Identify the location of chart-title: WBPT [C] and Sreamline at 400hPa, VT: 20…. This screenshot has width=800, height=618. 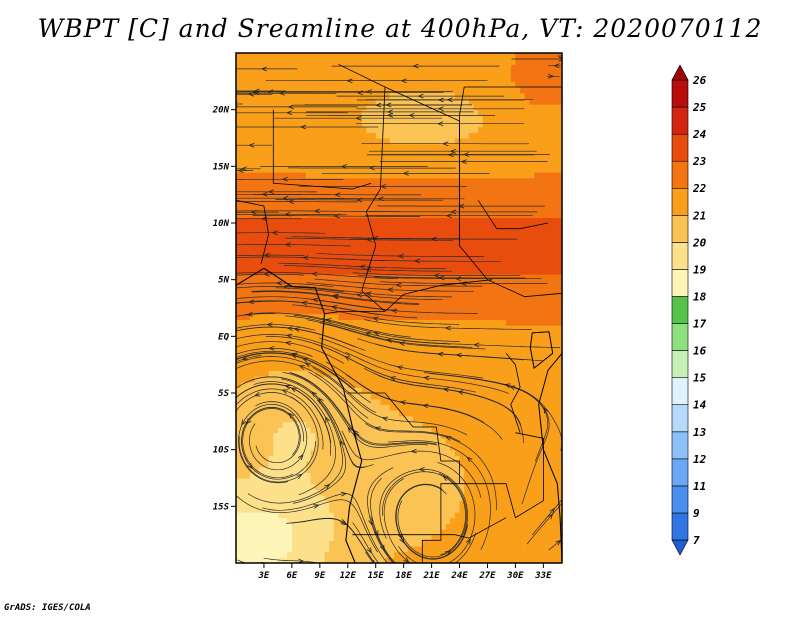
(400, 28).